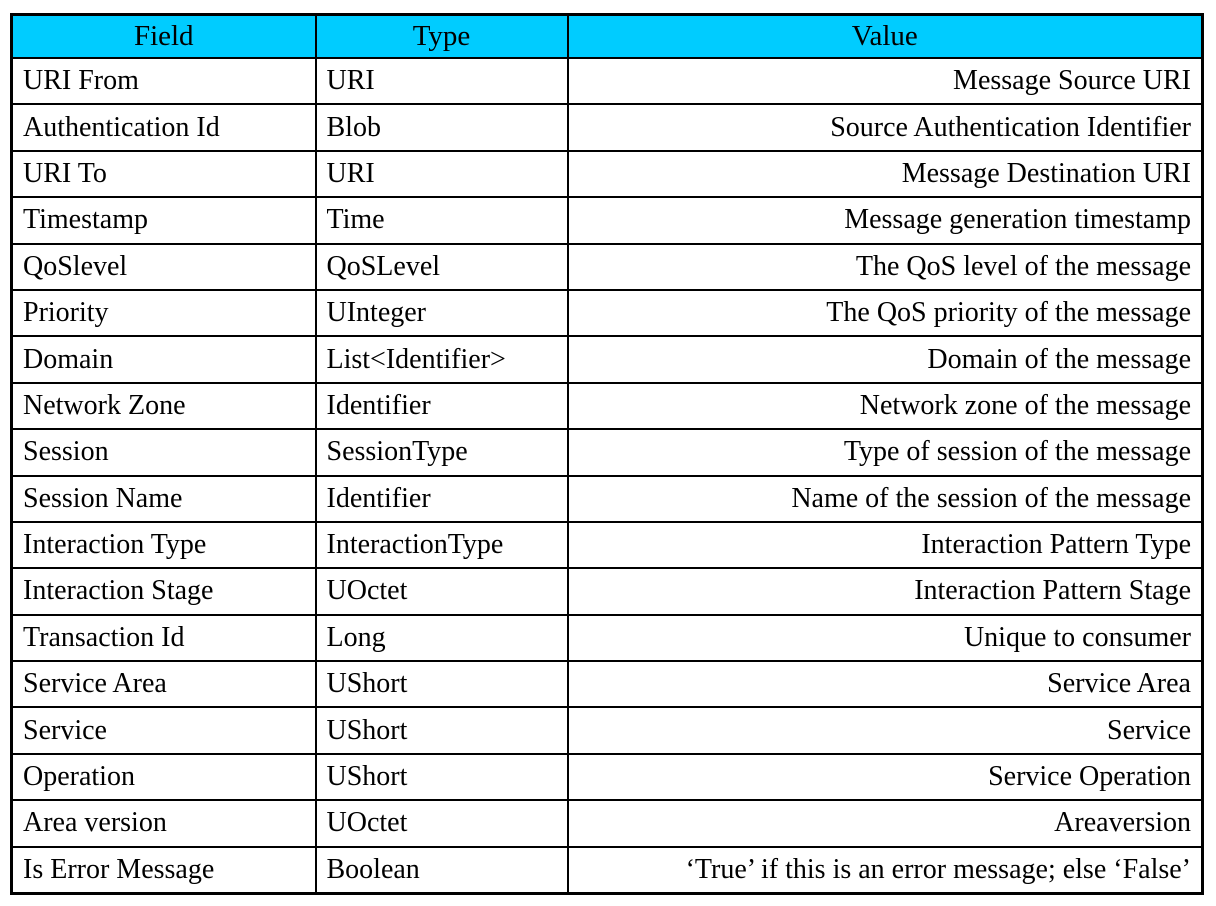  What do you see at coordinates (163, 127) in the screenshot?
I see `cell-field: Authentication Id` at bounding box center [163, 127].